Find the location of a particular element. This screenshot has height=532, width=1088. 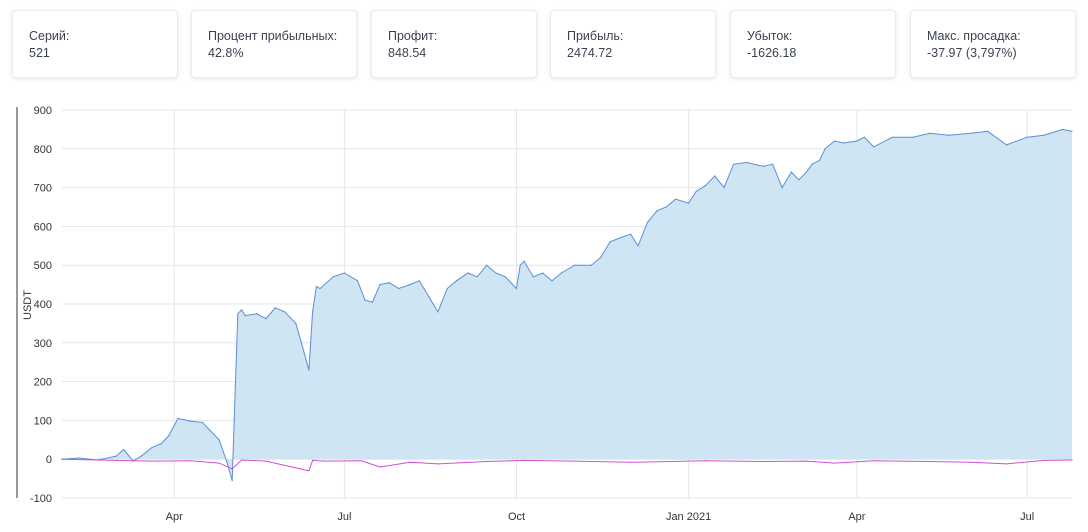

y-tick-label: 700 is located at coordinates (43, 189).